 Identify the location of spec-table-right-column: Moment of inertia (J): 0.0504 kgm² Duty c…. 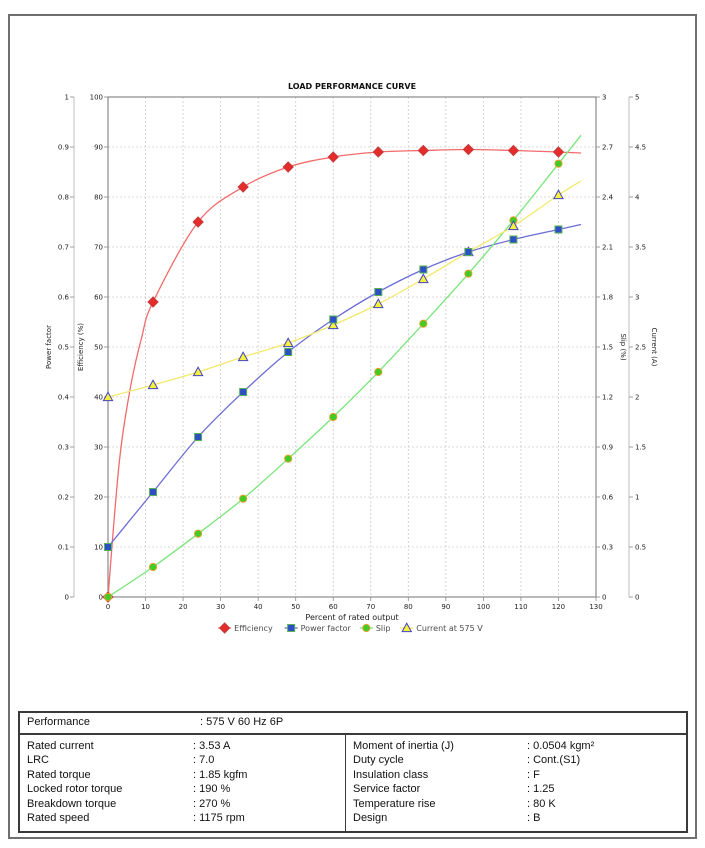
(516, 783).